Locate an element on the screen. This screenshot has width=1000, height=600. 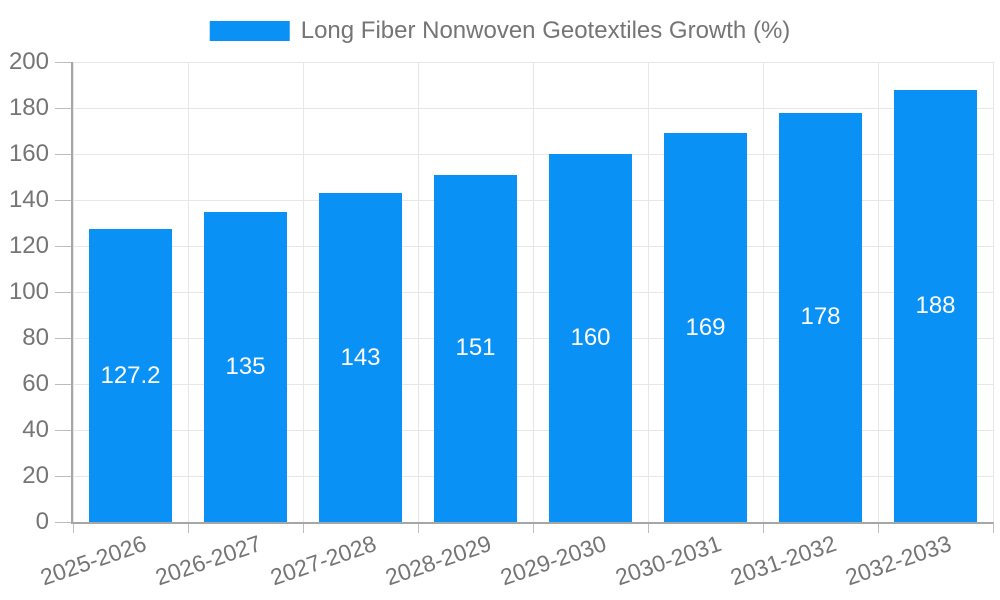
y-tick-label: 180 is located at coordinates (28, 107).